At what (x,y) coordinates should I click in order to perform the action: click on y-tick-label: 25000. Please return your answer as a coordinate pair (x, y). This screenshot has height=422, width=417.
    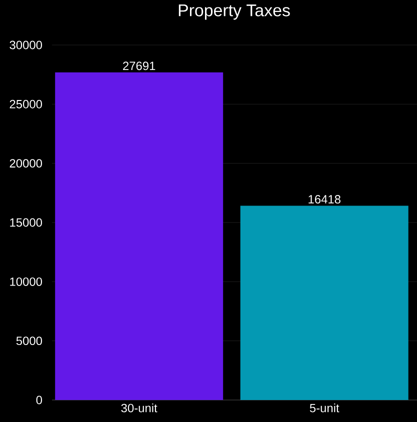
    Looking at the image, I should click on (26, 104).